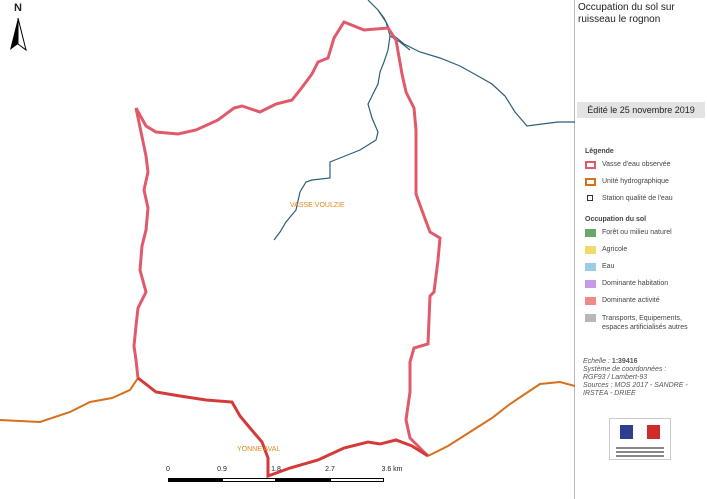 This screenshot has width=707, height=499. I want to click on legend-item-agricultural: Agricole, so click(645, 254).